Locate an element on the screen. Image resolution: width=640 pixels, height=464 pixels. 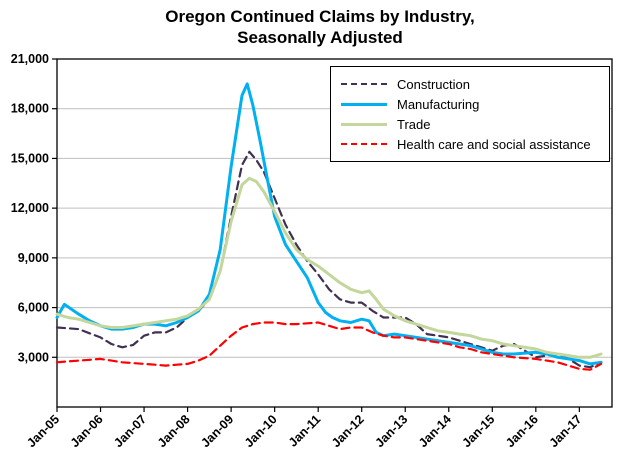
legend-line-sample-construction is located at coordinates (364, 84).